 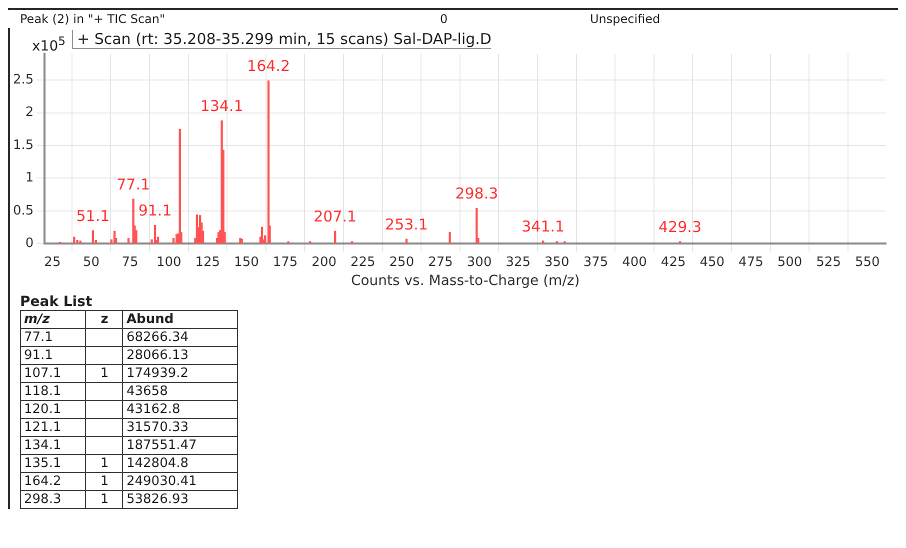 What do you see at coordinates (406, 224) in the screenshot?
I see `annotation: 253.1` at bounding box center [406, 224].